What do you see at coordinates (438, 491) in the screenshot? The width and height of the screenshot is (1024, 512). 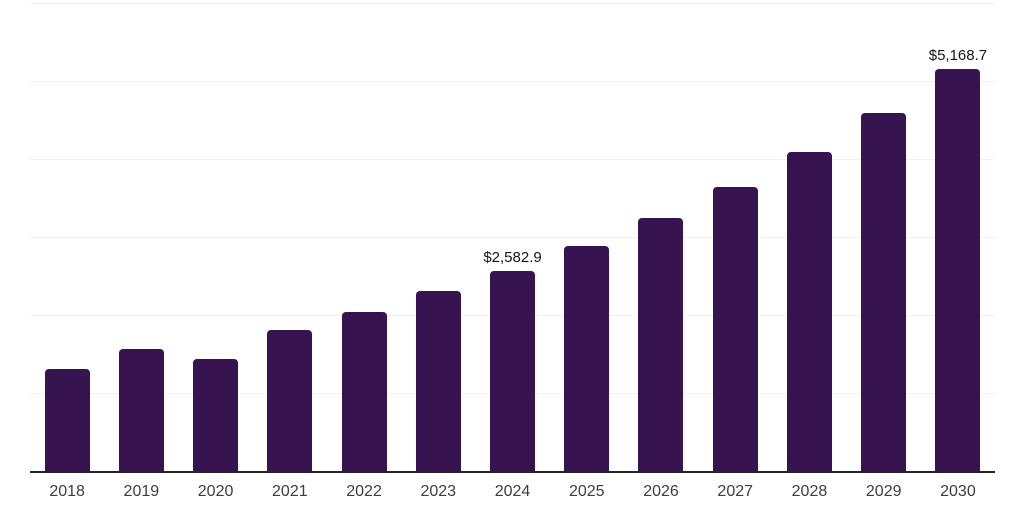 I see `x-tick-2023: 2023` at bounding box center [438, 491].